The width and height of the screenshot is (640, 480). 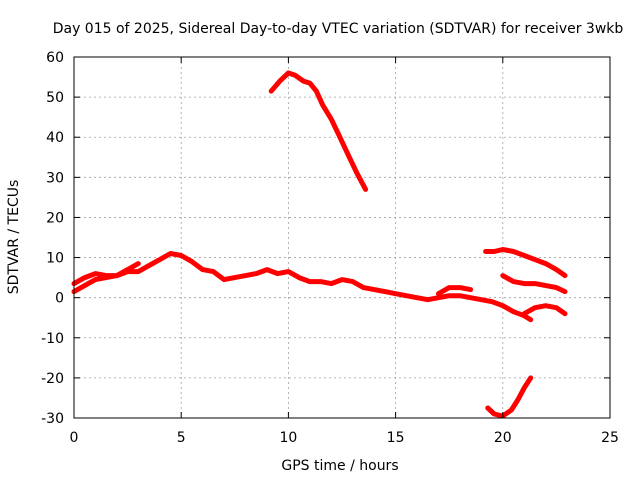 I want to click on y-tick-label: 40, so click(x=55, y=138).